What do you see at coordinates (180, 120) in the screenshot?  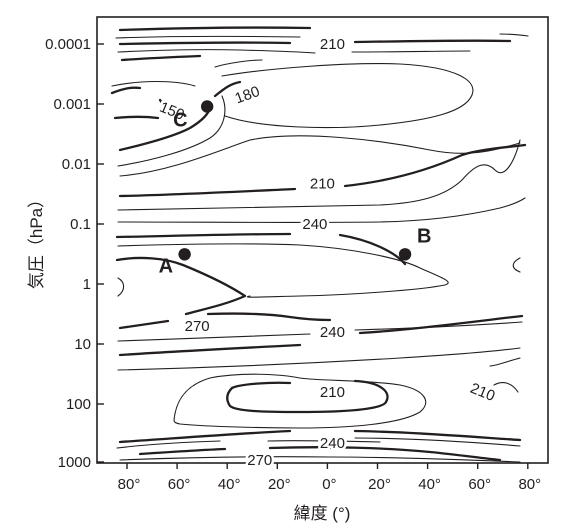 I see `point-label: C` at bounding box center [180, 120].